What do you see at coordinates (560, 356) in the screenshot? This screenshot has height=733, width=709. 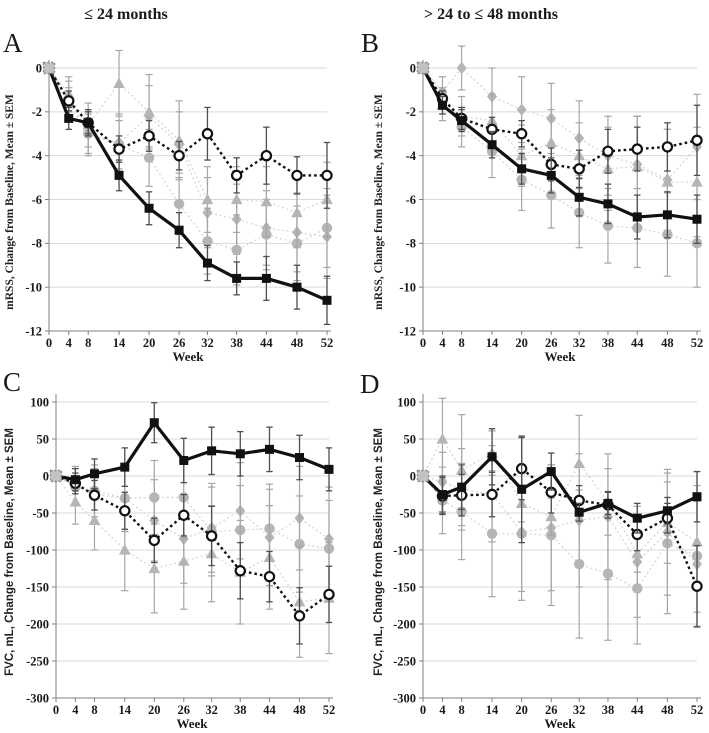 I see `x-axis-label-b: Week` at bounding box center [560, 356].